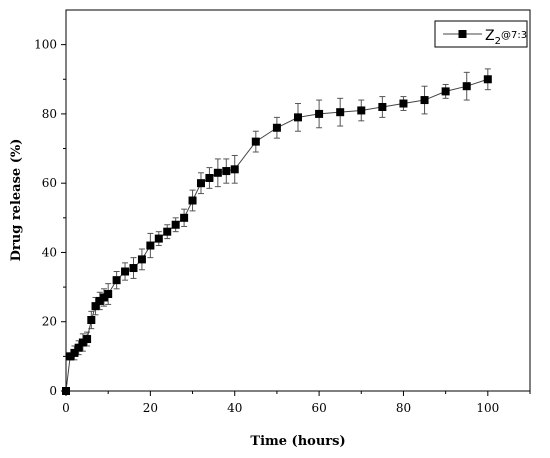  I want to click on x-tick-label: 40, so click(234, 408).